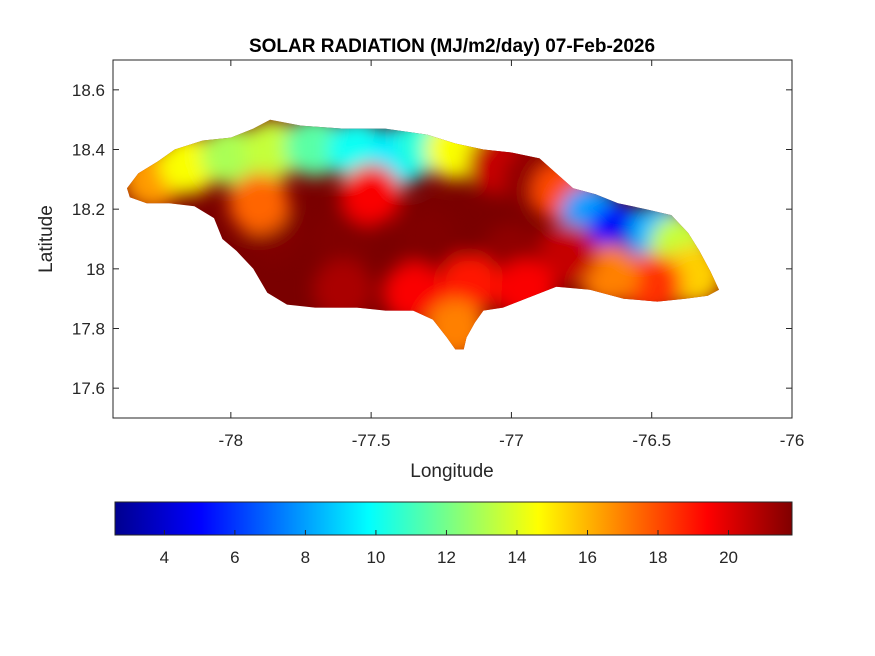 The height and width of the screenshot is (656, 875). I want to click on x-axis-label: Longitude, so click(451, 471).